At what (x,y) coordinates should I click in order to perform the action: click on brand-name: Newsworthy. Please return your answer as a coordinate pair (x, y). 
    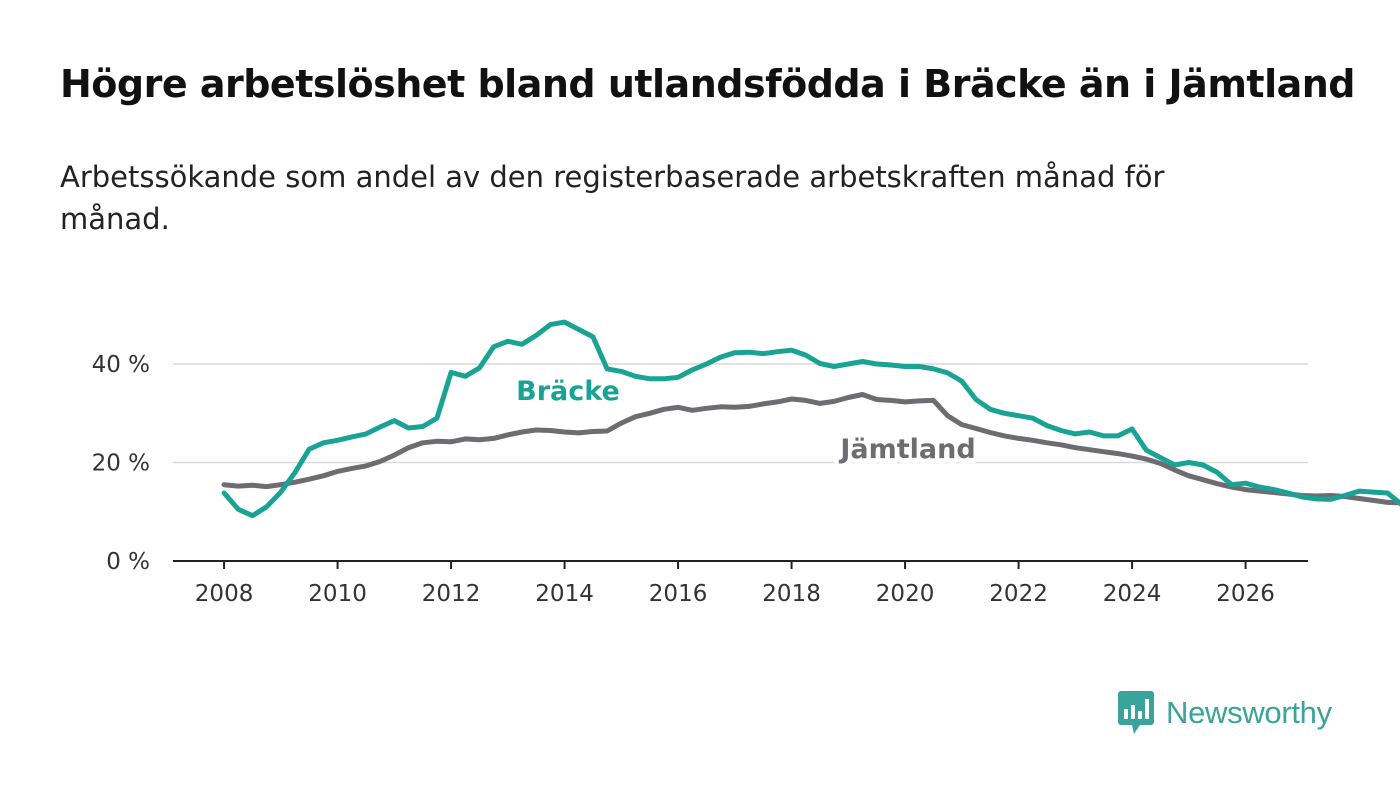
    Looking at the image, I should click on (1249, 712).